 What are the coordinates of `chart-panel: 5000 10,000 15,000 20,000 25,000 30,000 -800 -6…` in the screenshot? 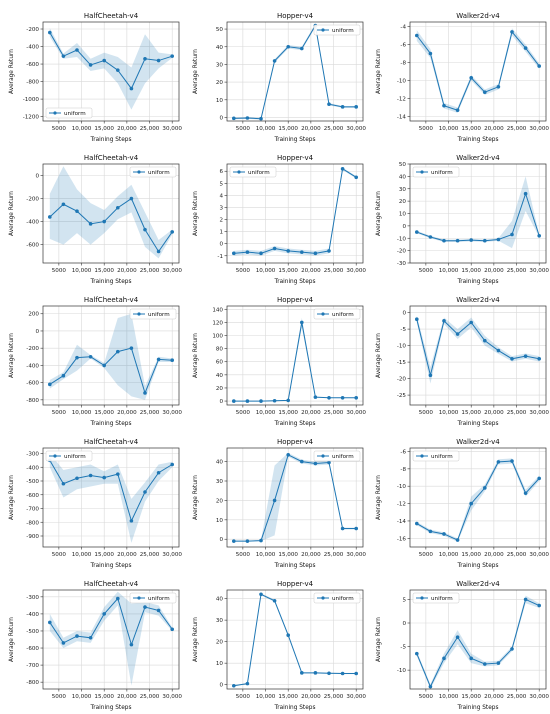 It's located at (95, 361).